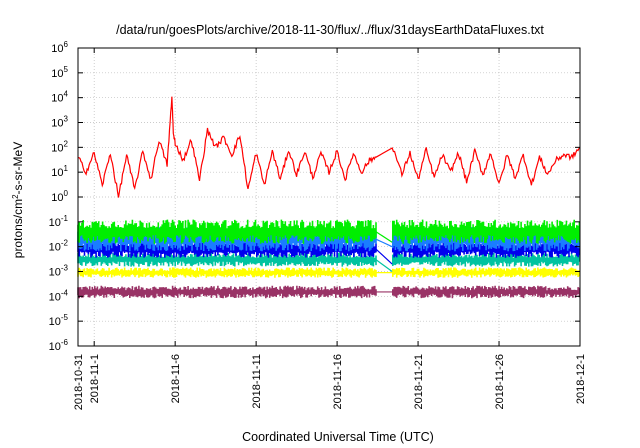  Describe the element at coordinates (15, 196) in the screenshot. I see `y-axis-label-sup: 2` at that location.